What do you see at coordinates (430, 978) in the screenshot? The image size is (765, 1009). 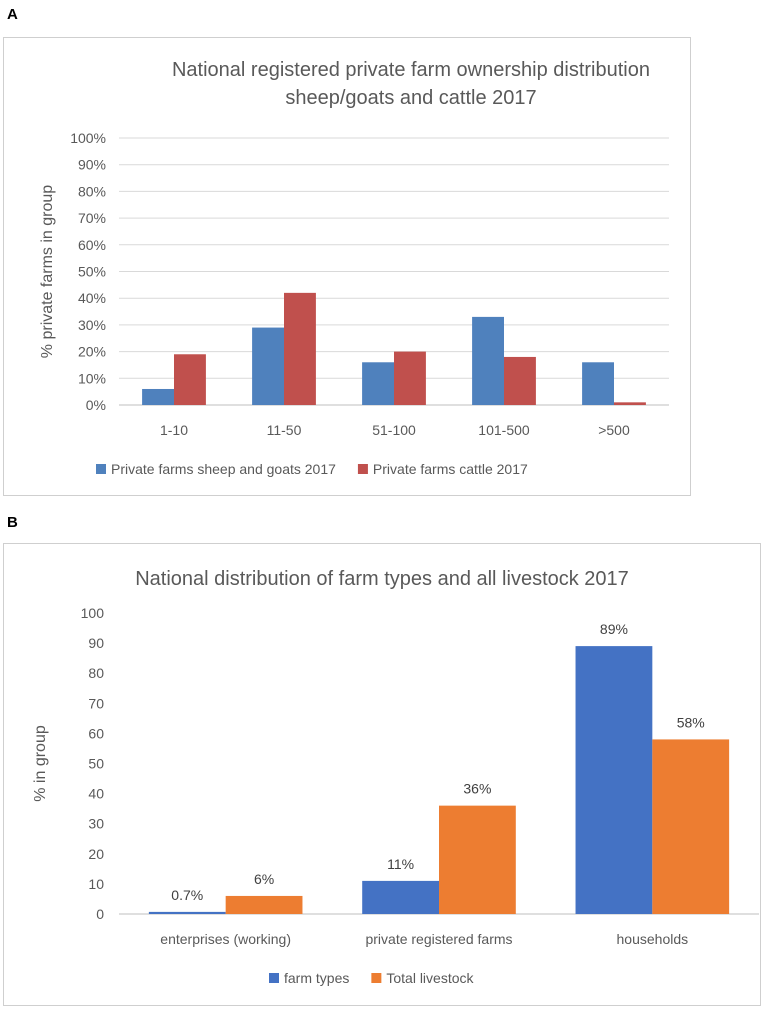 I see `legend-label: Total livestock` at bounding box center [430, 978].